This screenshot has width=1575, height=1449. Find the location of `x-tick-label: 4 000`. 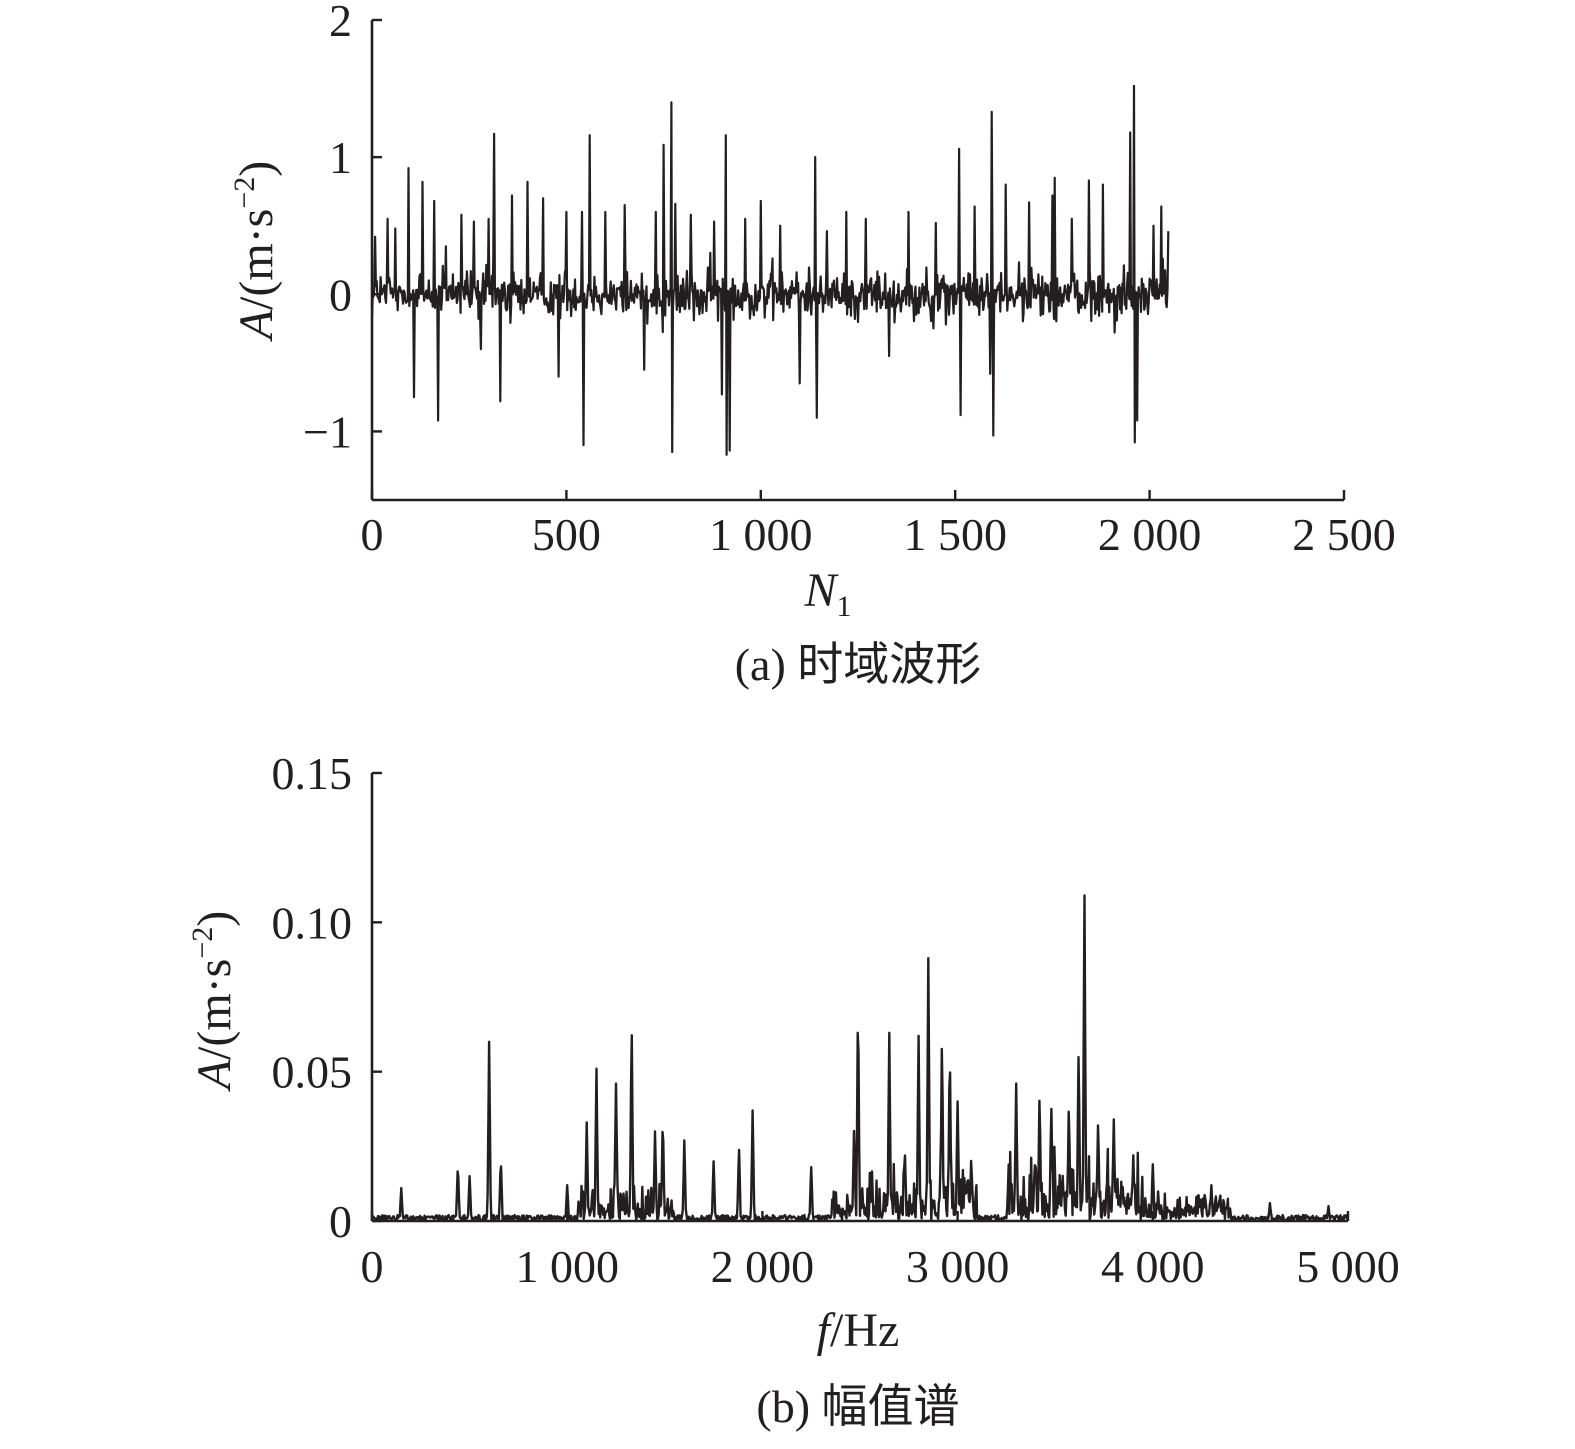

x-tick-label: 4 000 is located at coordinates (1153, 1266).